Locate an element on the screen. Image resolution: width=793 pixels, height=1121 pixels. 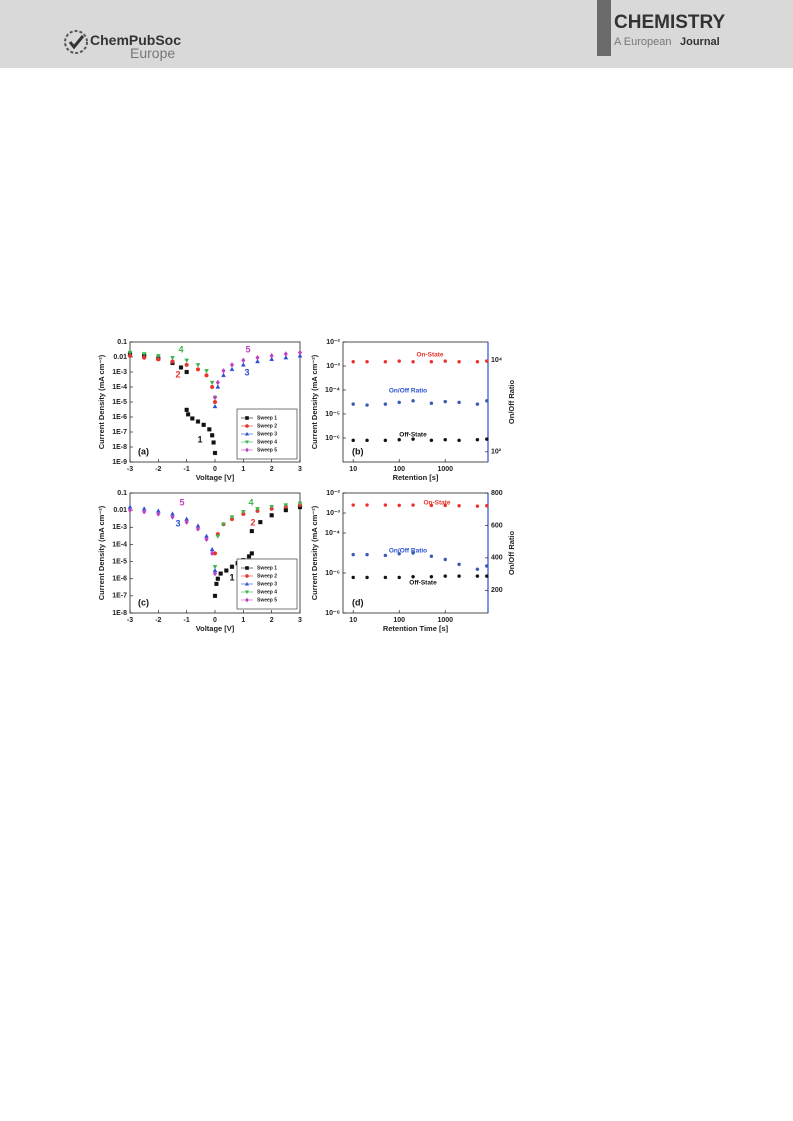
x-tick-label: 1 is located at coordinates (243, 620).